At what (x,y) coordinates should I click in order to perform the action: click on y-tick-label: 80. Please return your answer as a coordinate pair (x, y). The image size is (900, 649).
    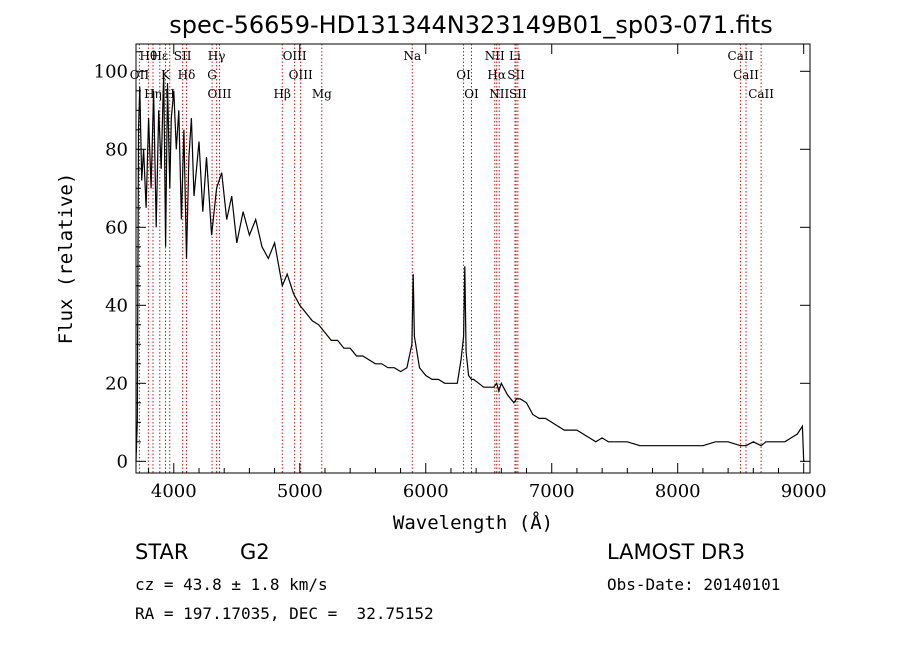
    Looking at the image, I should click on (116, 149).